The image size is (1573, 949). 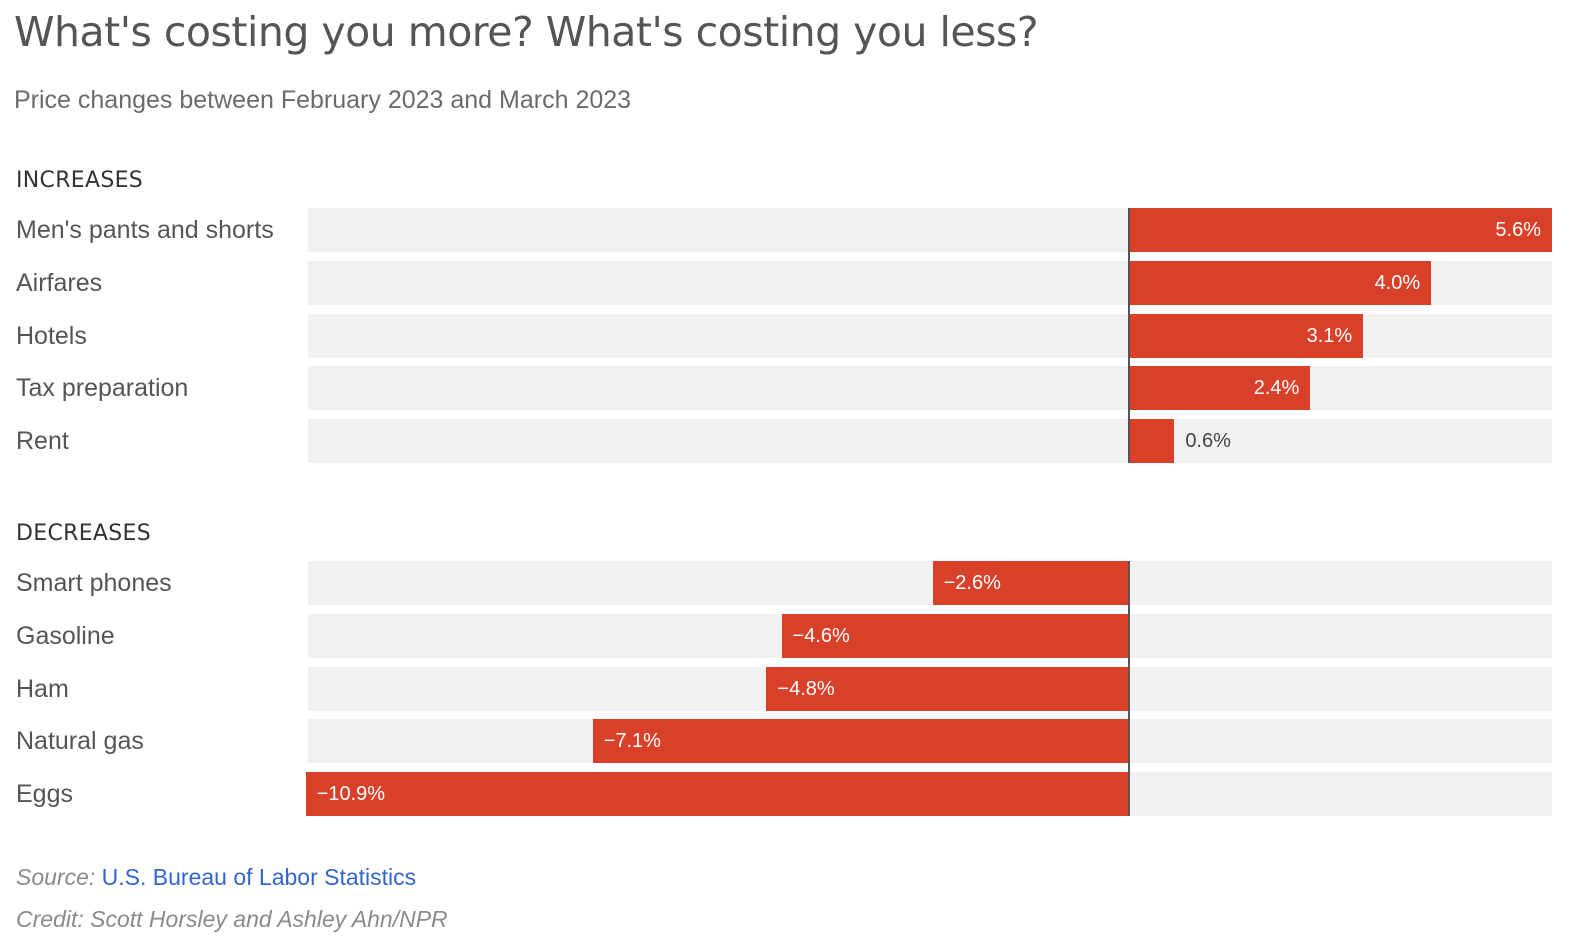 I want to click on value-label: −10.9%, so click(x=351, y=794).